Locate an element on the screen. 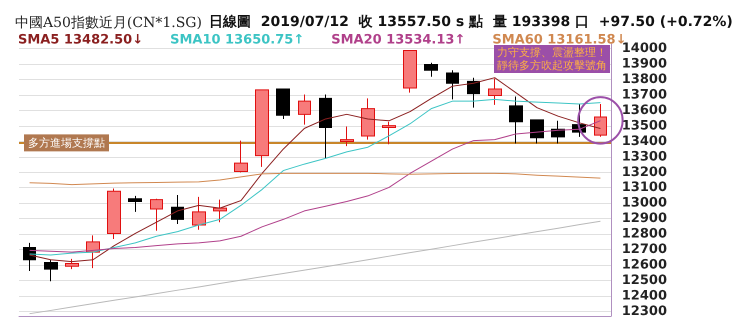 The width and height of the screenshot is (740, 330). y-tick-label: 13400 is located at coordinates (644, 141).